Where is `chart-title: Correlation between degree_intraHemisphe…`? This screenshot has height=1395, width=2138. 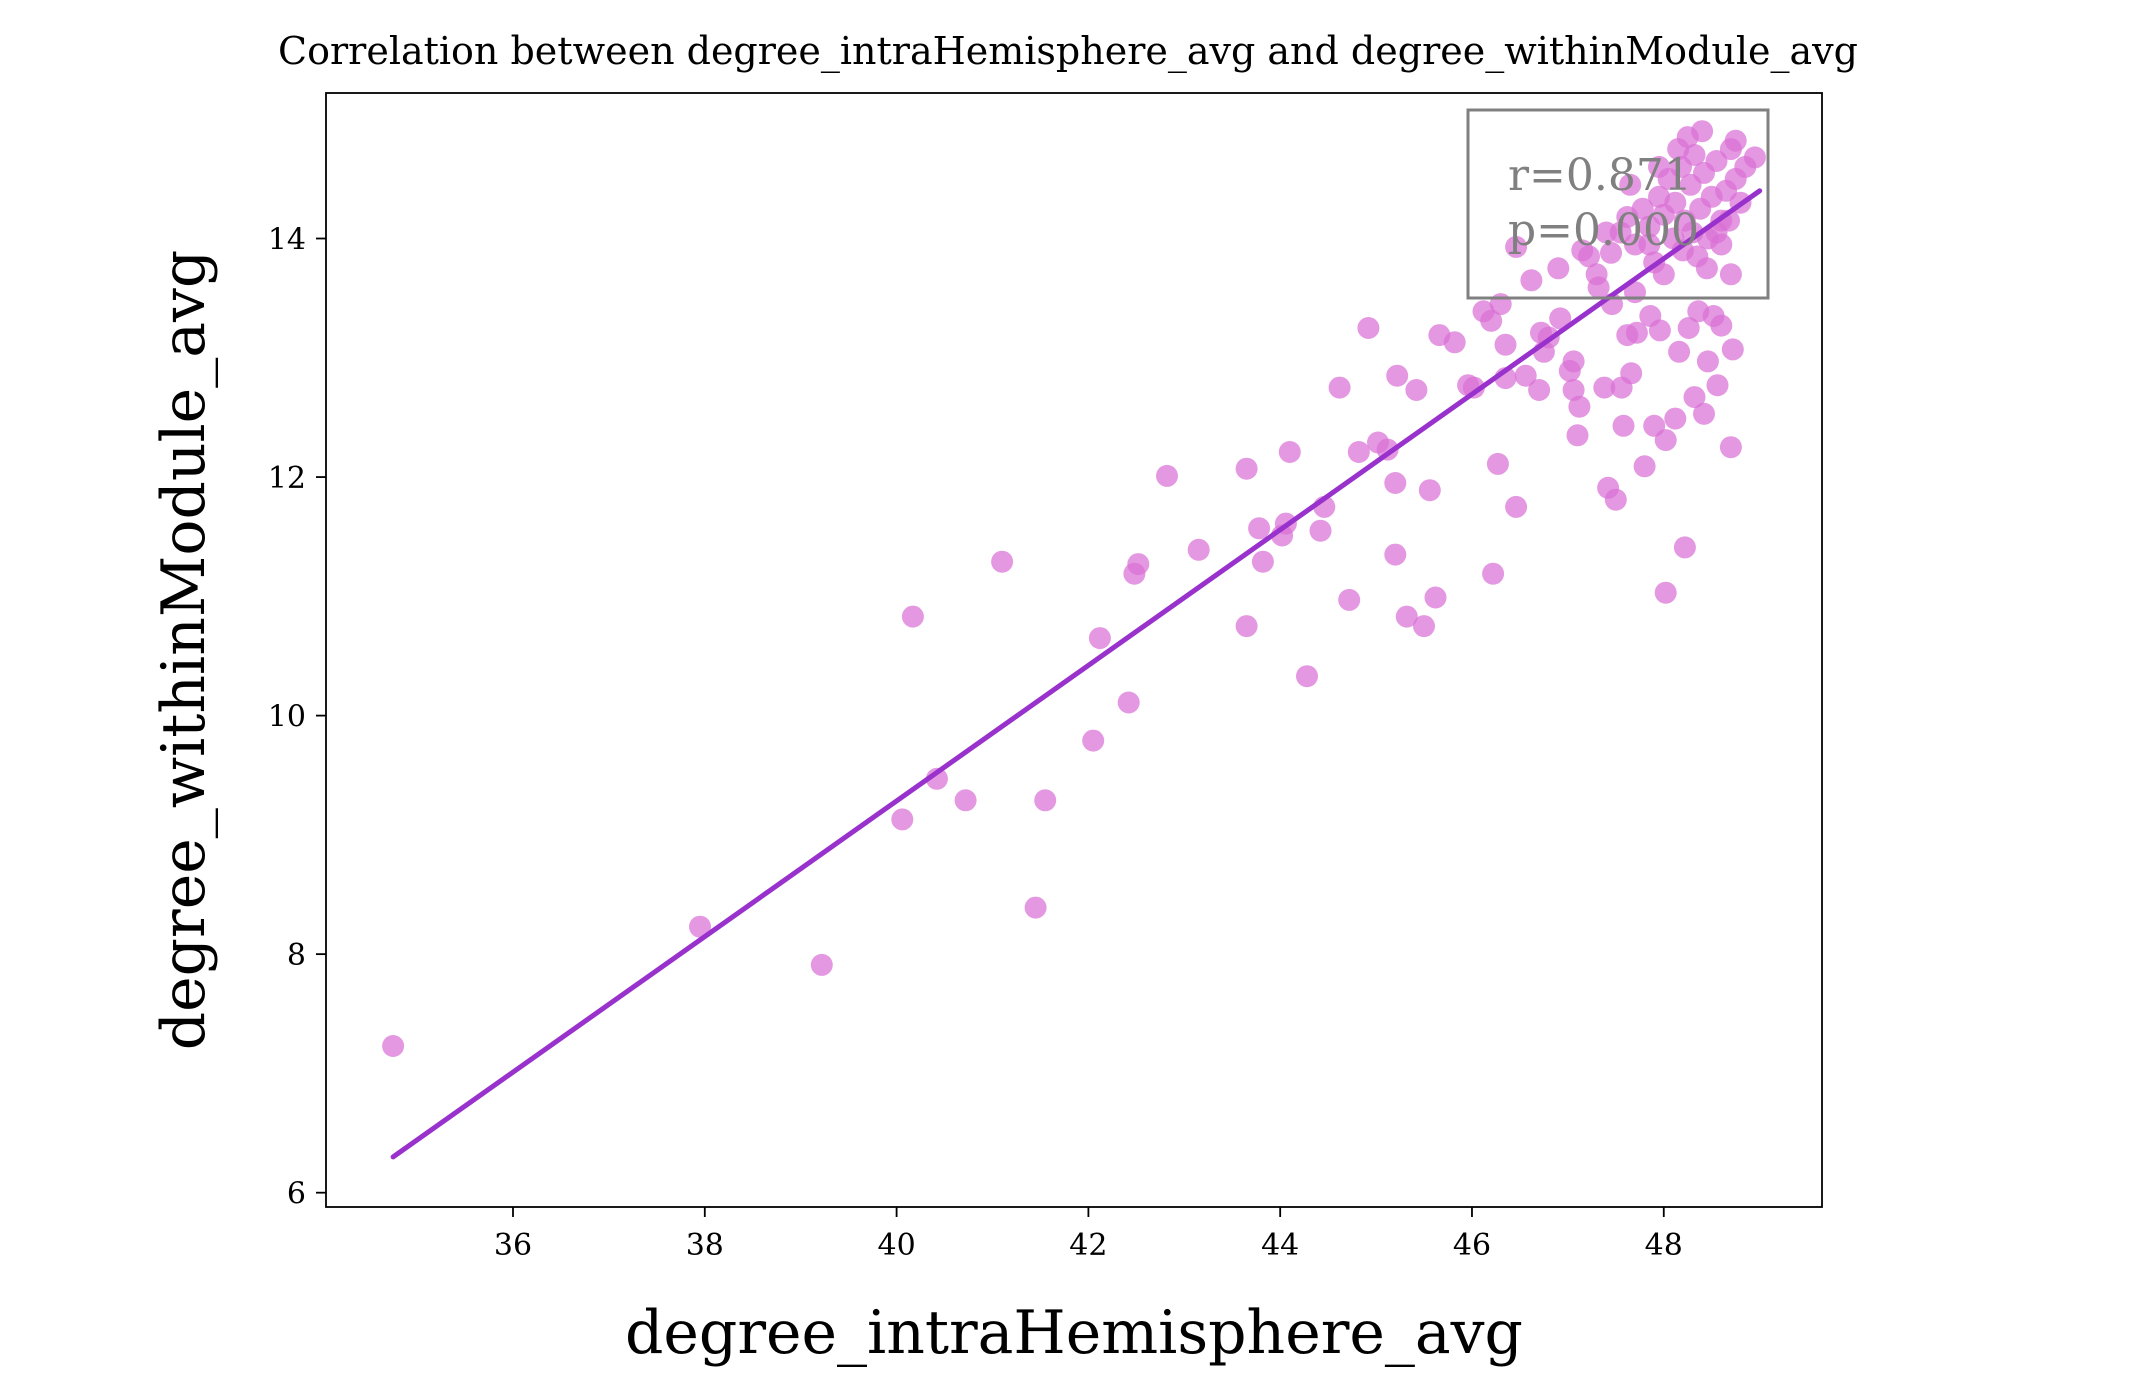 chart-title: Correlation between degree_intraHemisphe… is located at coordinates (1068, 51).